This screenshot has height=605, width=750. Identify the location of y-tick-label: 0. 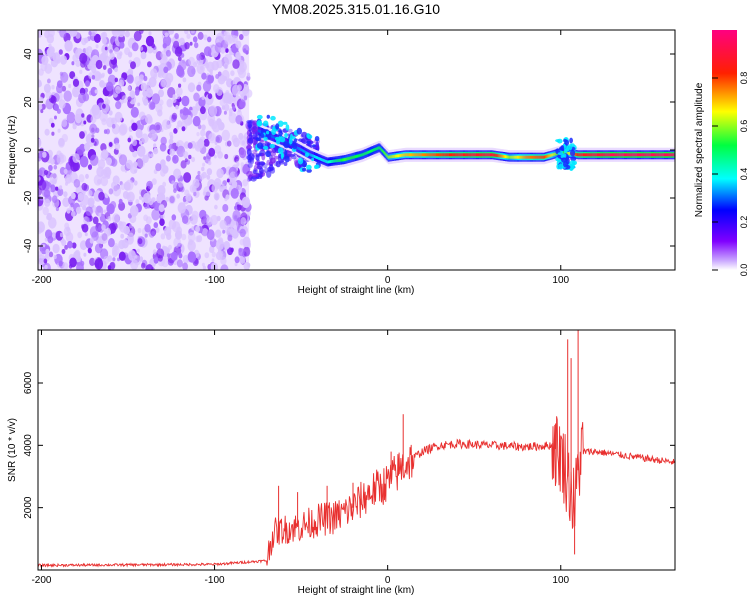
(28, 150).